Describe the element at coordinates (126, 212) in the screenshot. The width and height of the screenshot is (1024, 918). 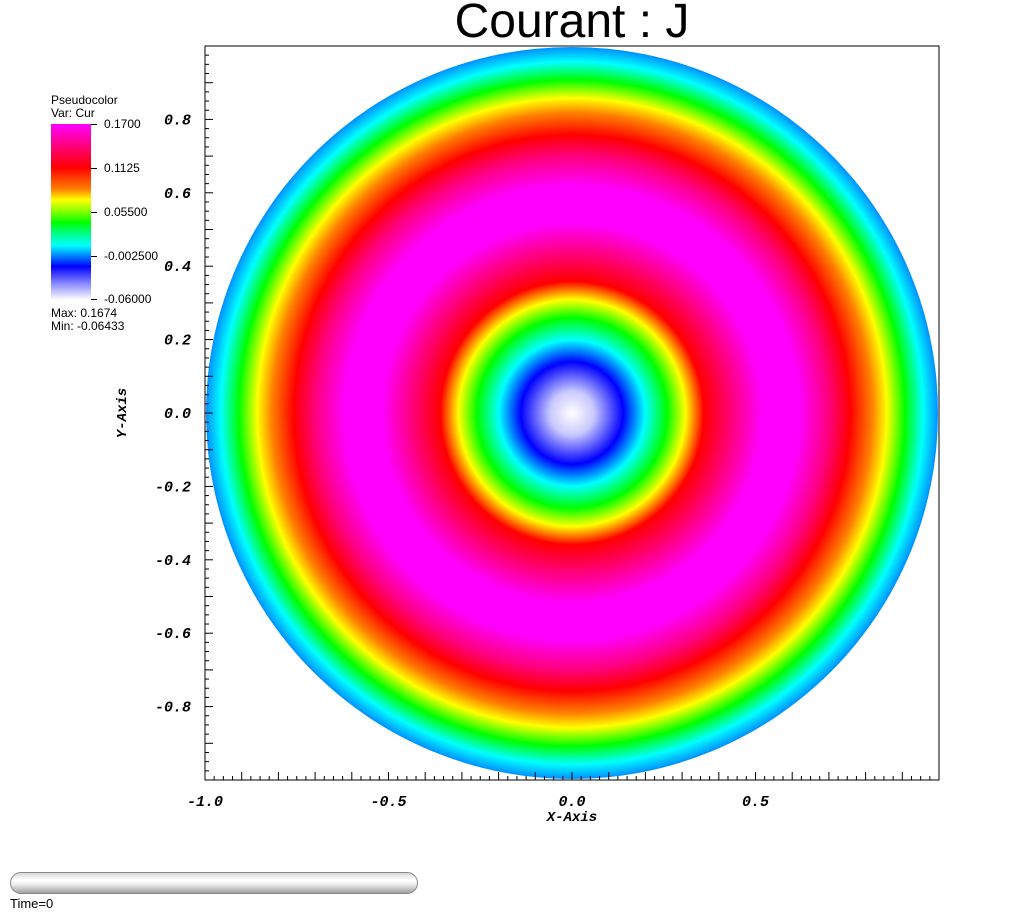
I see `colorbar-tick-label: 0.05500` at that location.